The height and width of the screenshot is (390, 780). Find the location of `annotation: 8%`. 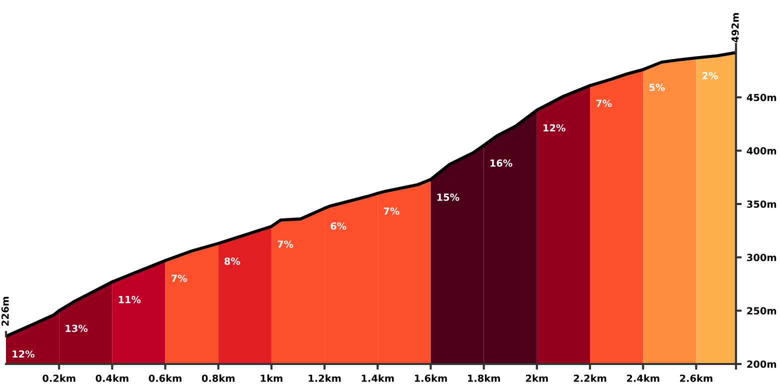

annotation: 8% is located at coordinates (232, 261).